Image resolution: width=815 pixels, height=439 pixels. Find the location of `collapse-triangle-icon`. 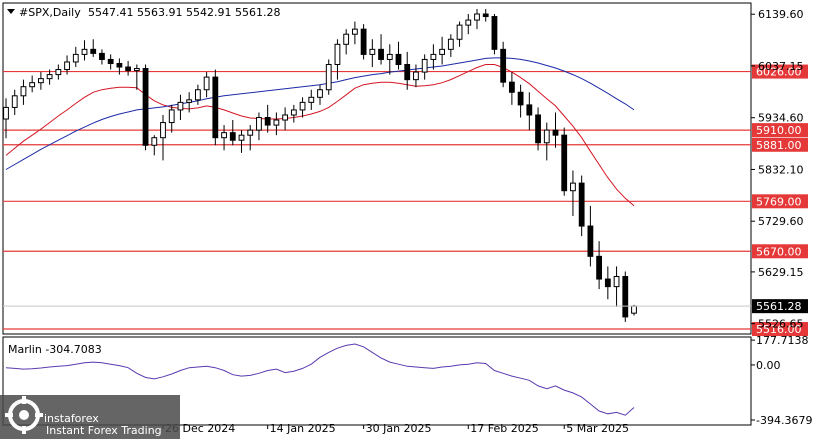

collapse-triangle-icon is located at coordinates (11, 11).